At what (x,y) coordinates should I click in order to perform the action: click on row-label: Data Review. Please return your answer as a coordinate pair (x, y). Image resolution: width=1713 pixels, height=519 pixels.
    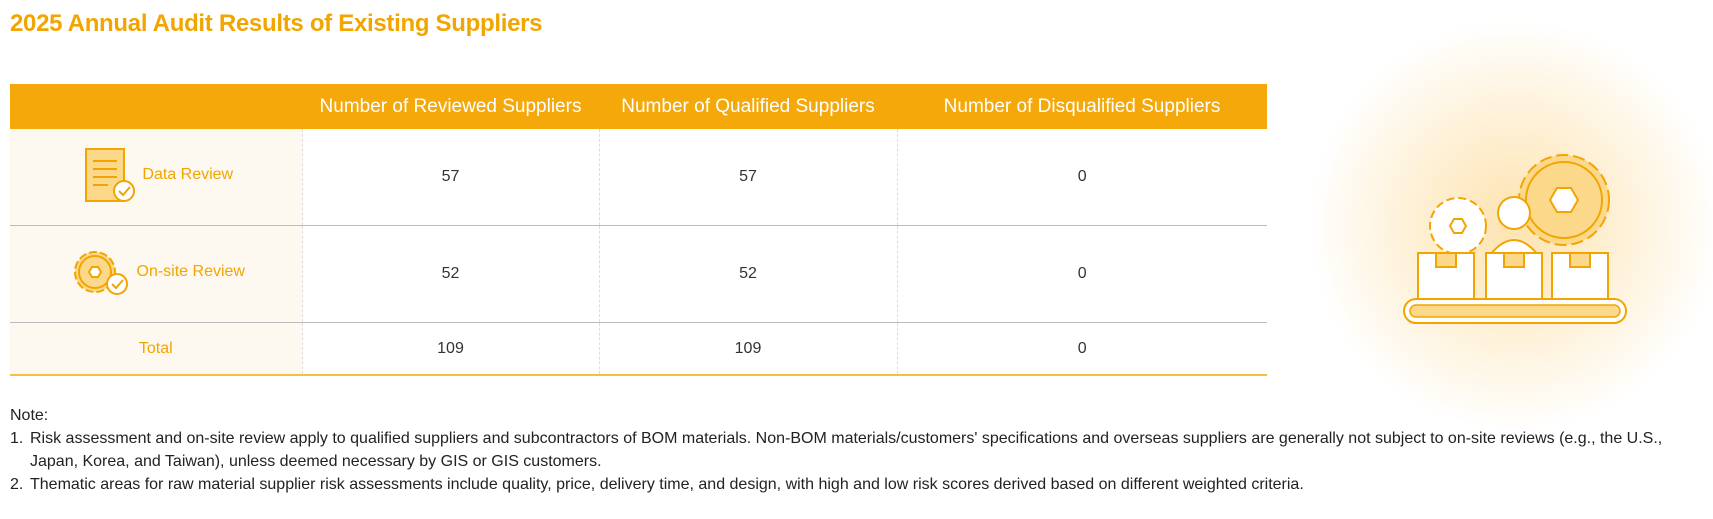
    Looking at the image, I should click on (188, 174).